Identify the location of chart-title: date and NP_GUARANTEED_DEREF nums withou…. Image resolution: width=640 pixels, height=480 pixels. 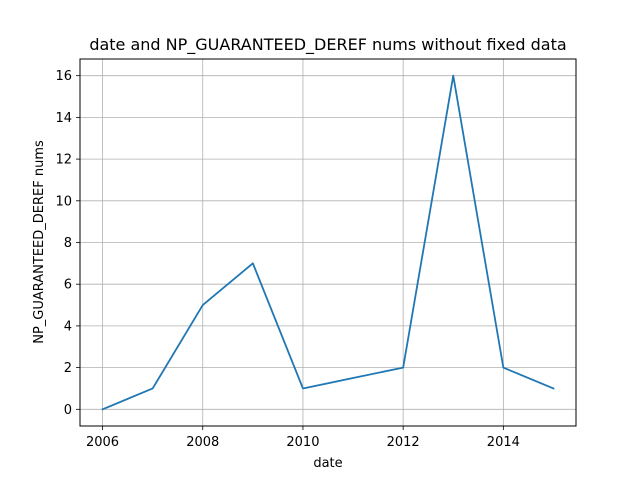
(327, 45).